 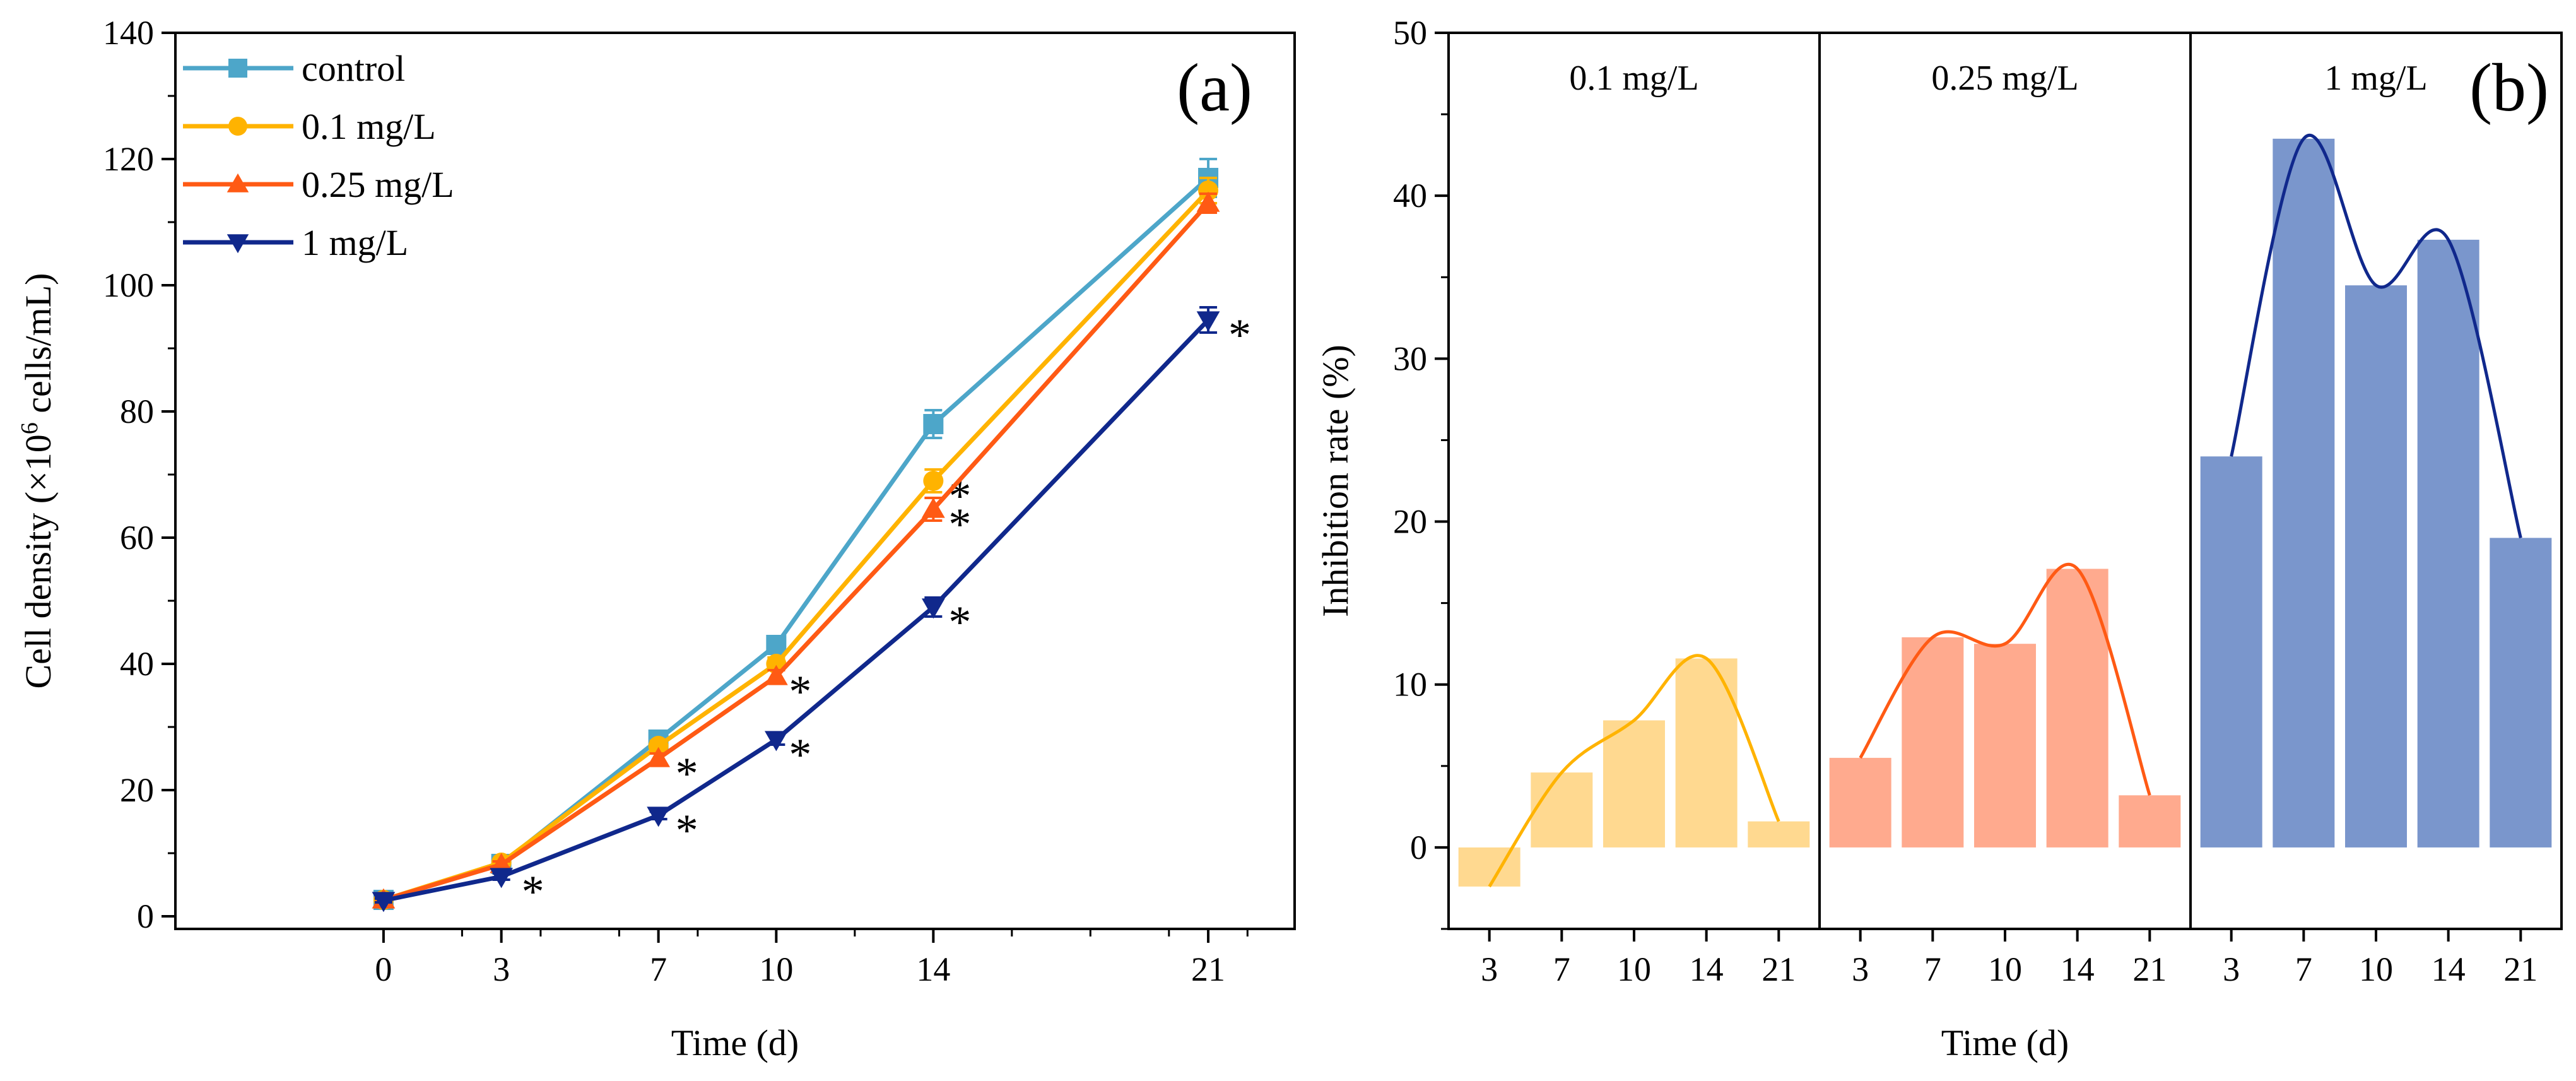 What do you see at coordinates (1410, 685) in the screenshot?
I see `y-tick-label-b: 10` at bounding box center [1410, 685].